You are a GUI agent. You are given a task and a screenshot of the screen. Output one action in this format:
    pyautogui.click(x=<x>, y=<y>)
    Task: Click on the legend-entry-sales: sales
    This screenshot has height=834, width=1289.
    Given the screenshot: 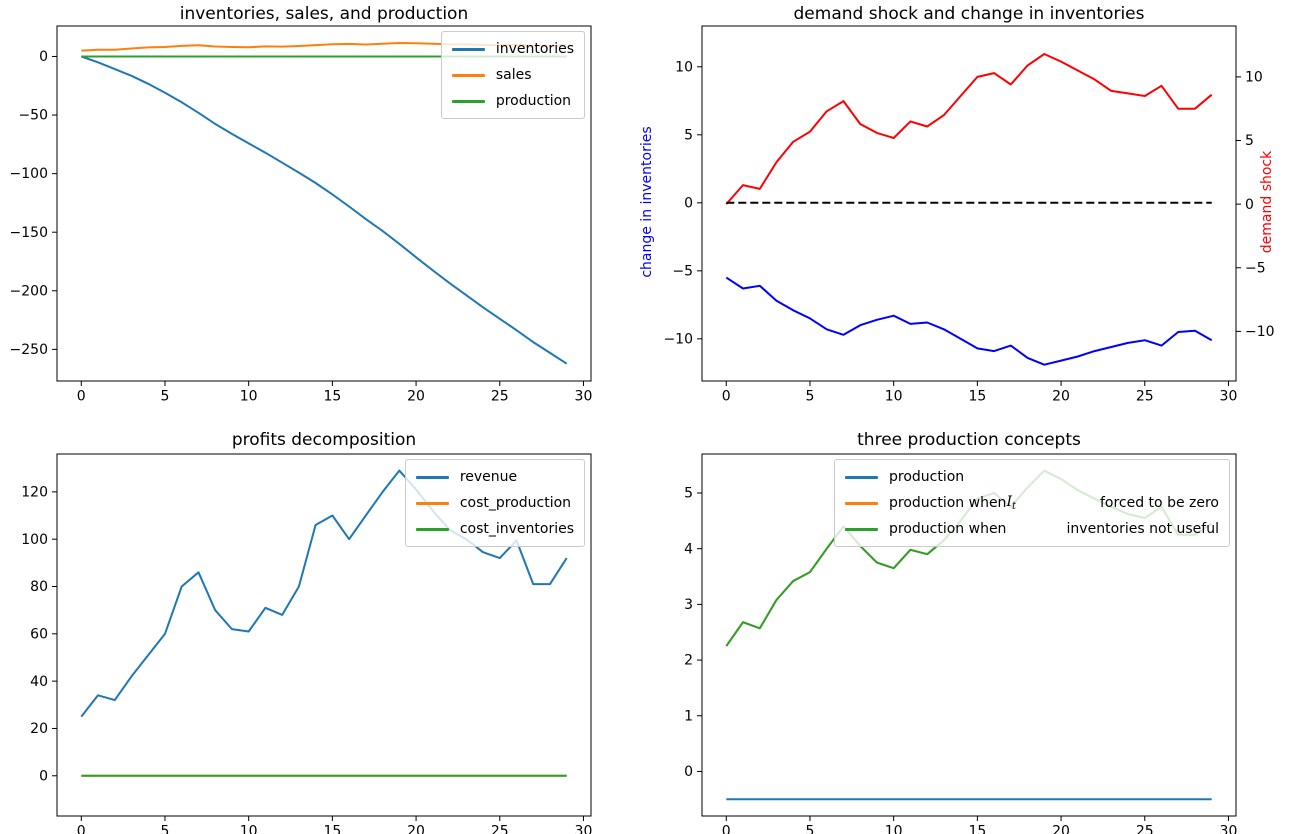 What is the action you would take?
    pyautogui.click(x=512, y=75)
    